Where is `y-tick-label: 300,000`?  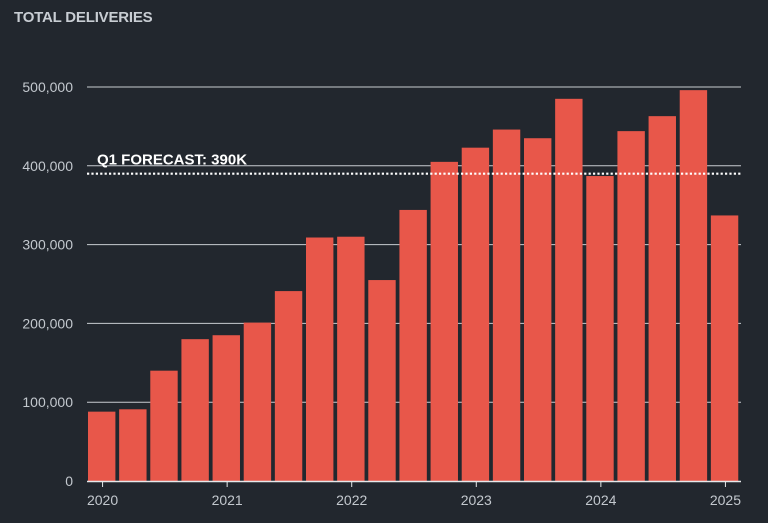
y-tick-label: 300,000 is located at coordinates (47, 245).